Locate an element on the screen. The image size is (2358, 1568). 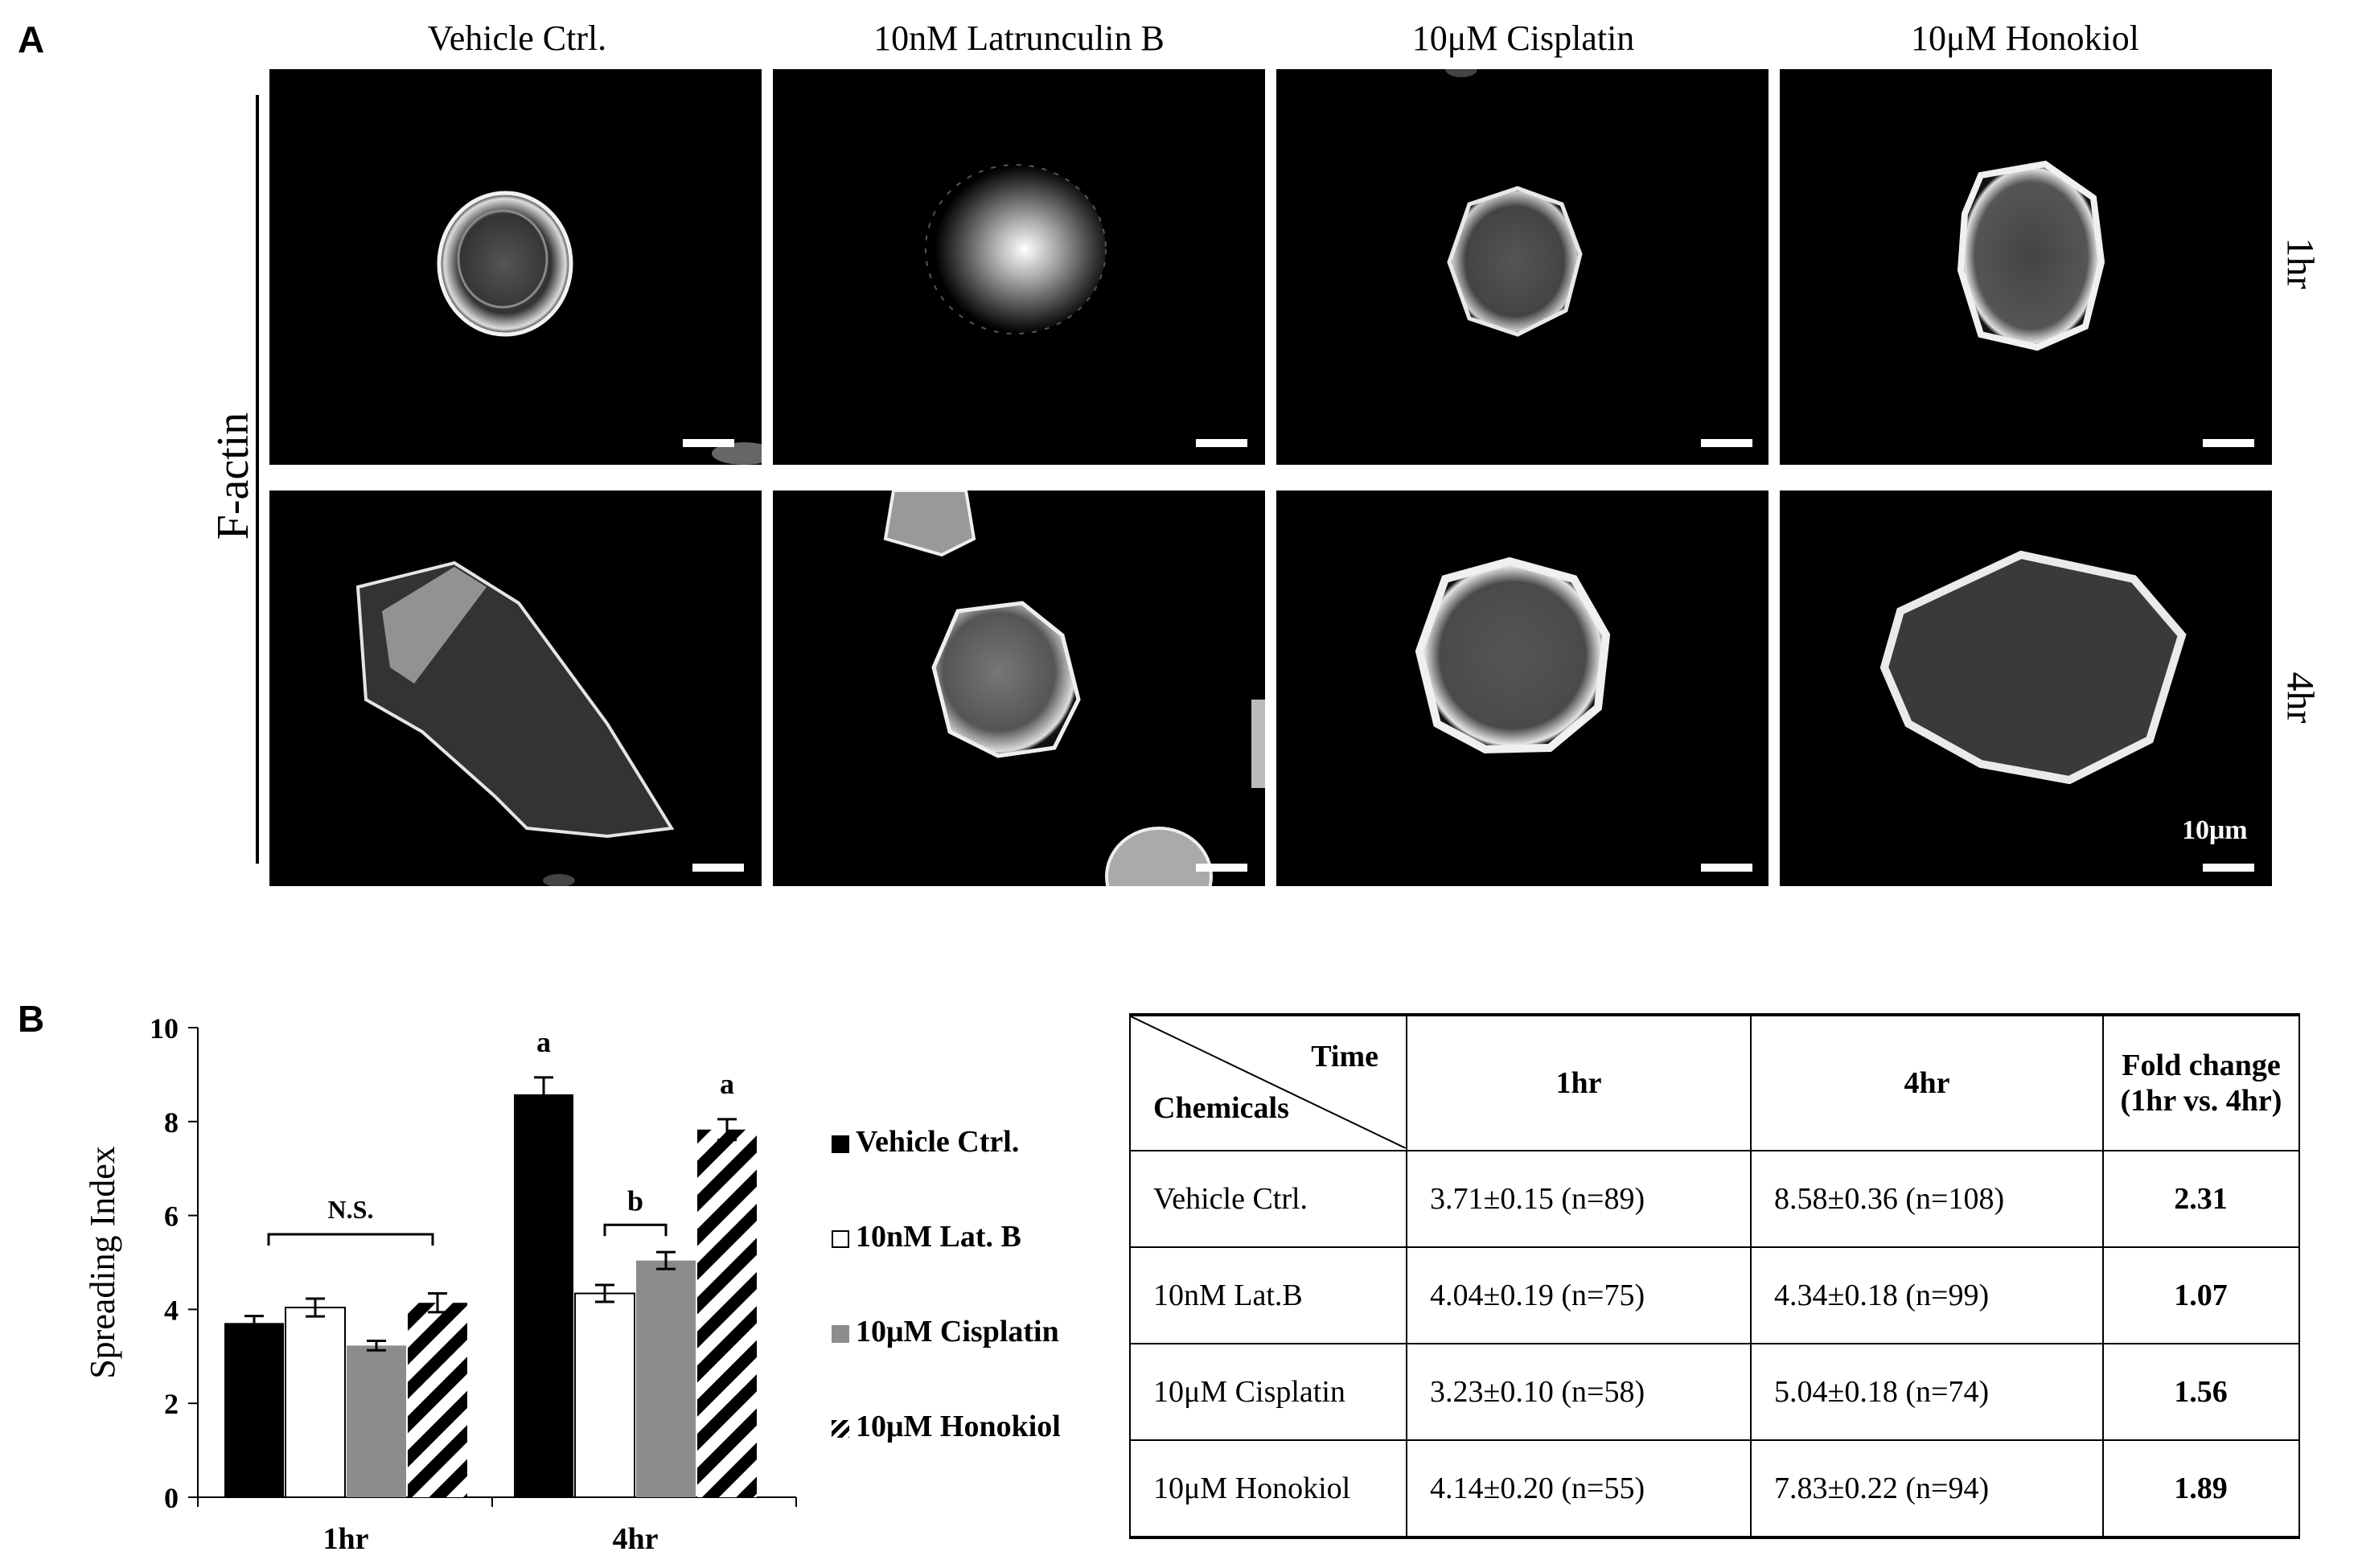
header-time: Time is located at coordinates (1344, 1056).